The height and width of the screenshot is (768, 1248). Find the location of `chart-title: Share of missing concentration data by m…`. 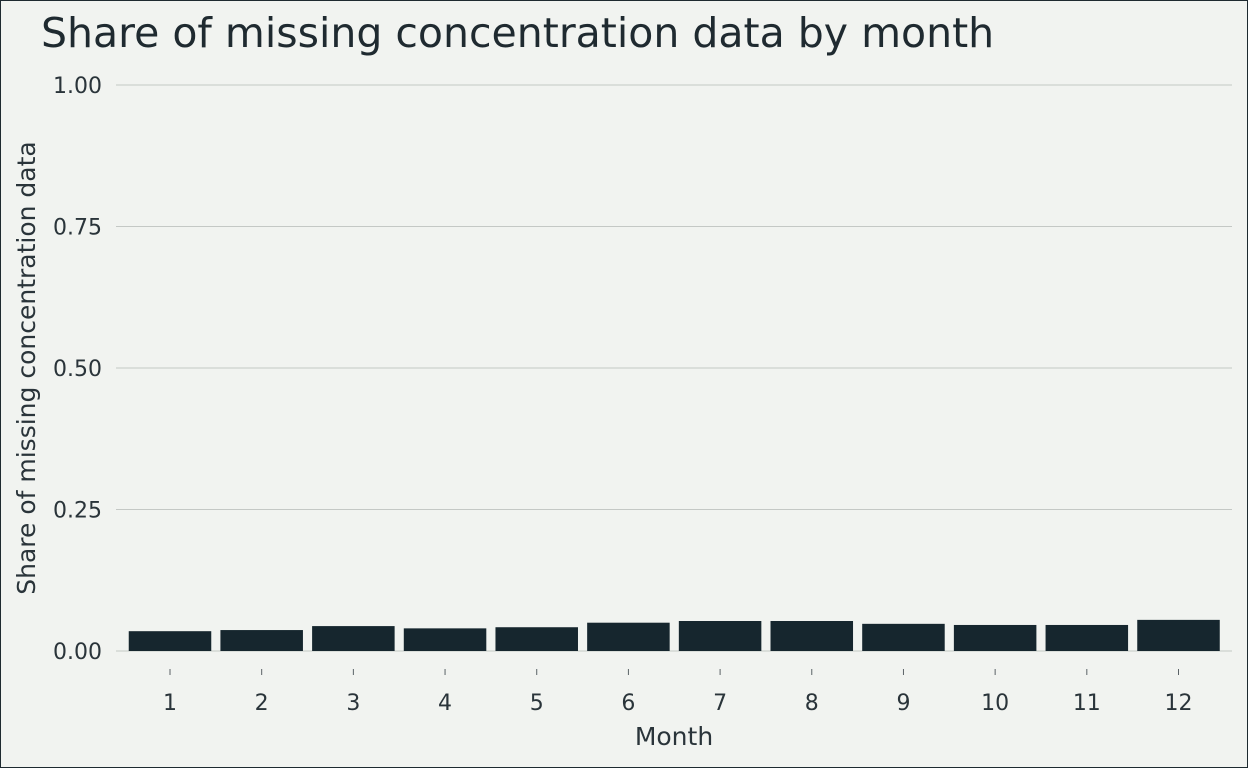

chart-title: Share of missing concentration data by m… is located at coordinates (518, 33).